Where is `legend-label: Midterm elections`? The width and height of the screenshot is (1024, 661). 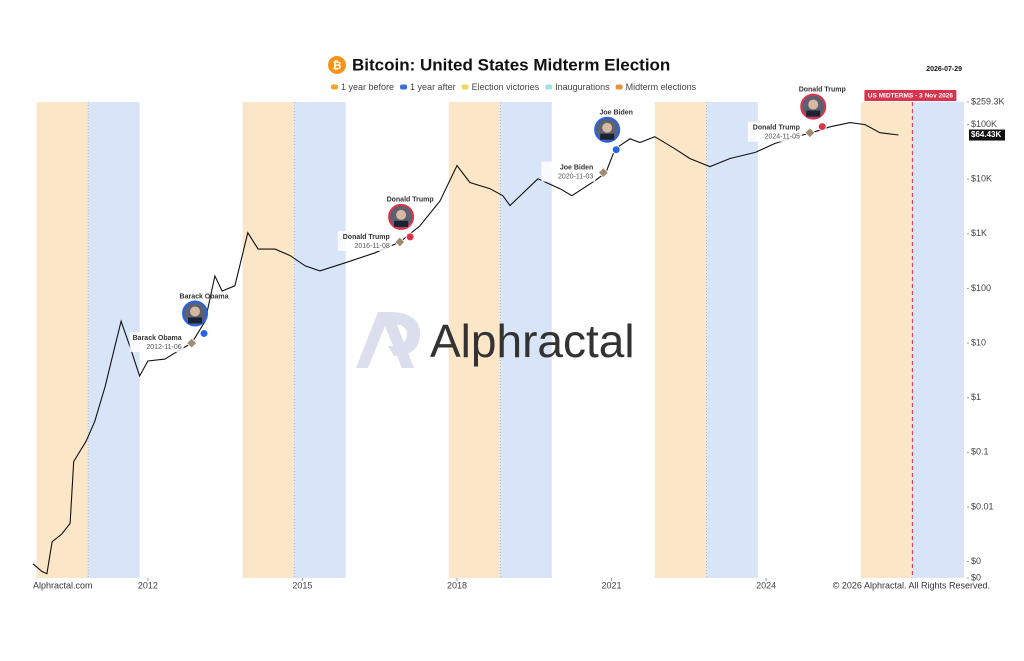
legend-label: Midterm elections is located at coordinates (661, 87).